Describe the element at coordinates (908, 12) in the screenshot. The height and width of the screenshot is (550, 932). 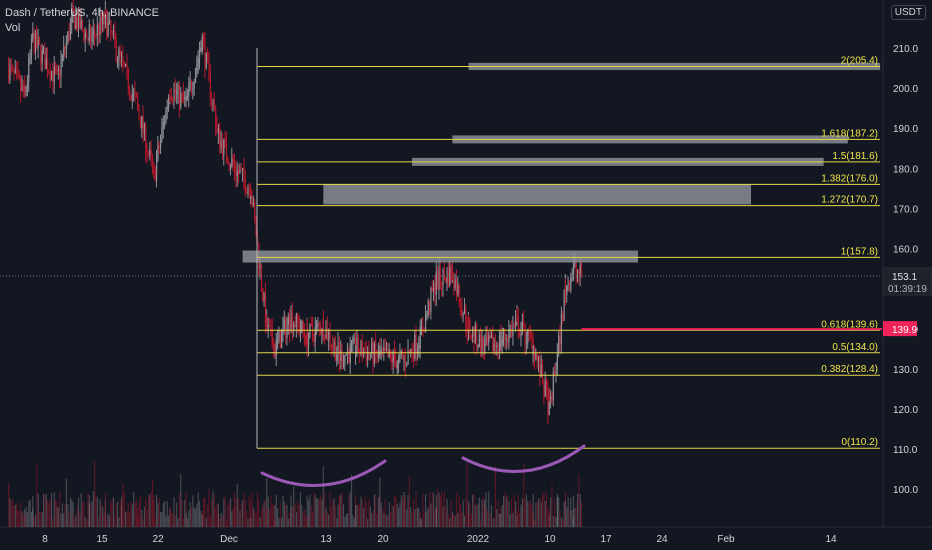
I see `currency-unit-button: USDT` at that location.